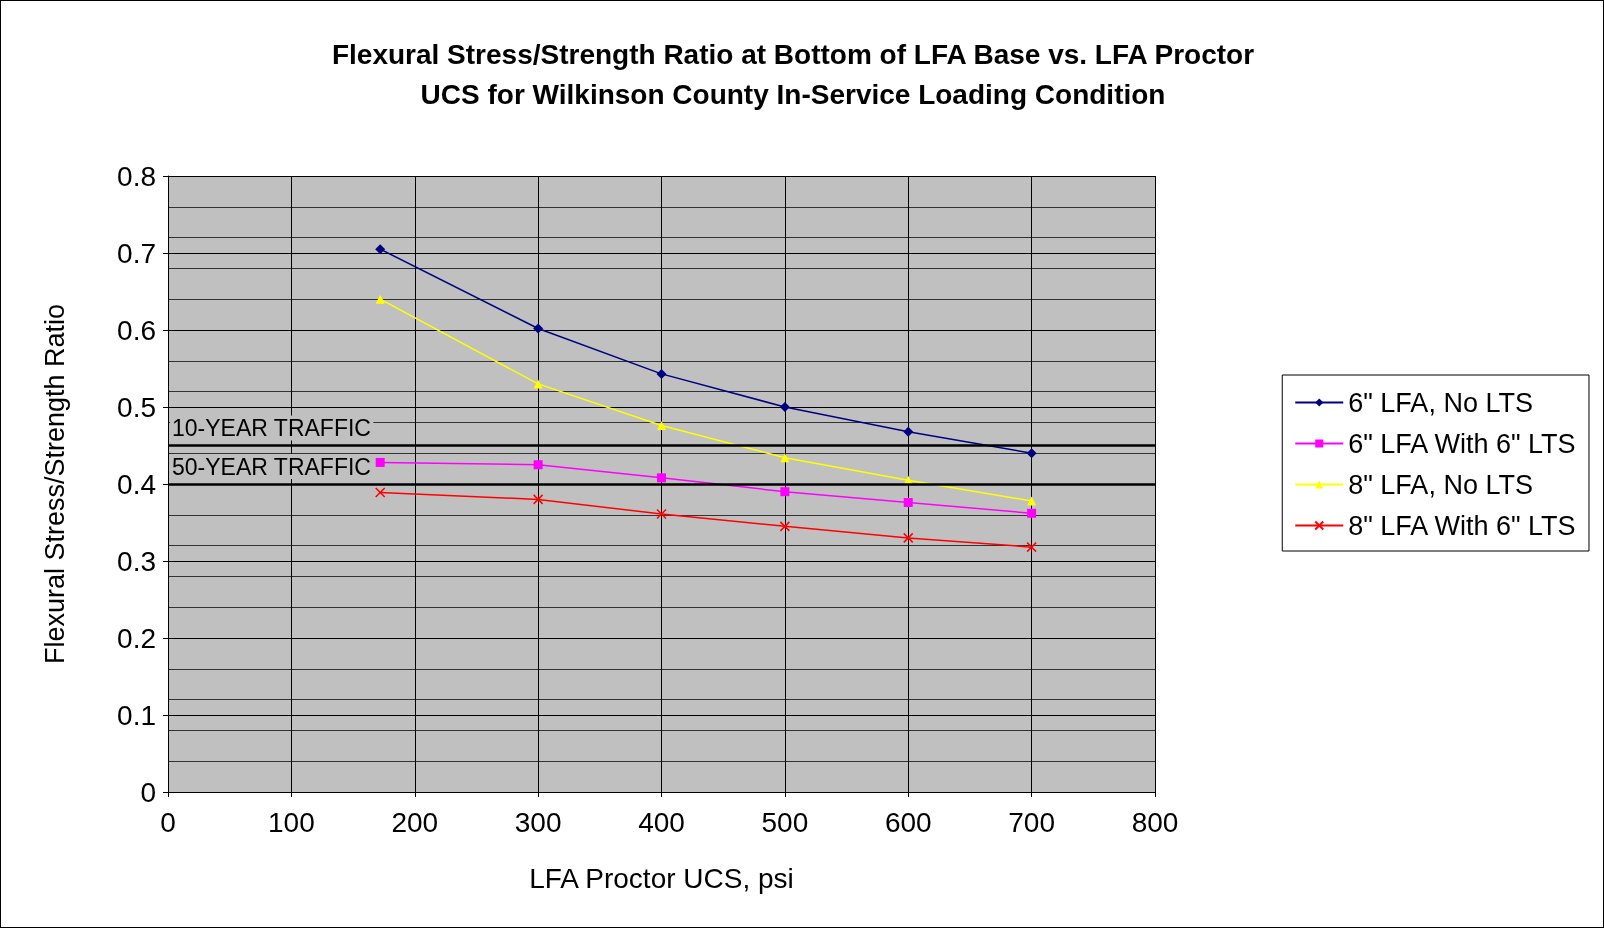  Describe the element at coordinates (908, 822) in the screenshot. I see `x-tick-label: 600` at that location.